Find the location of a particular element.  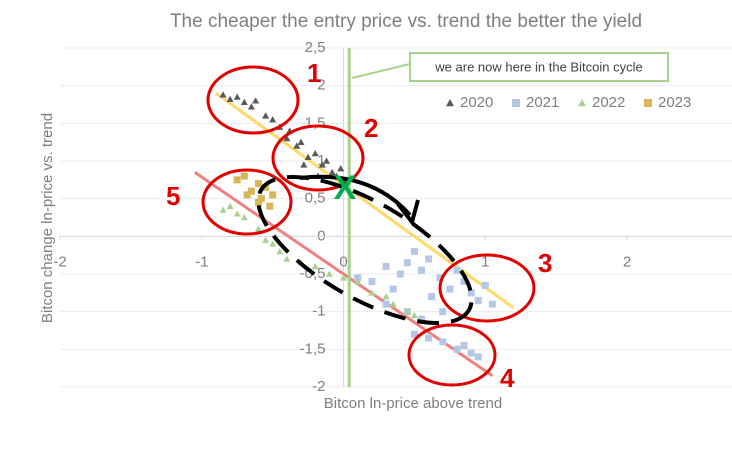

legend: 2020 2021 2022 2023 is located at coordinates (568, 102).